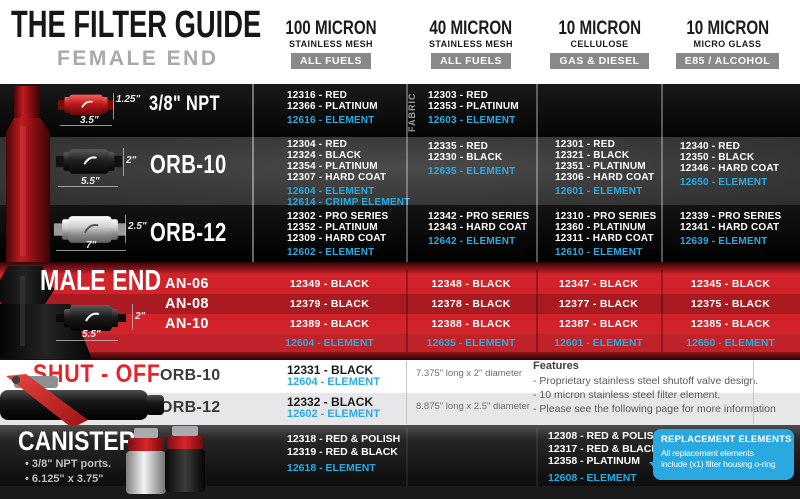 Image resolution: width=800 pixels, height=499 pixels. What do you see at coordinates (131, 160) in the screenshot?
I see `dim-height: 2"` at bounding box center [131, 160].